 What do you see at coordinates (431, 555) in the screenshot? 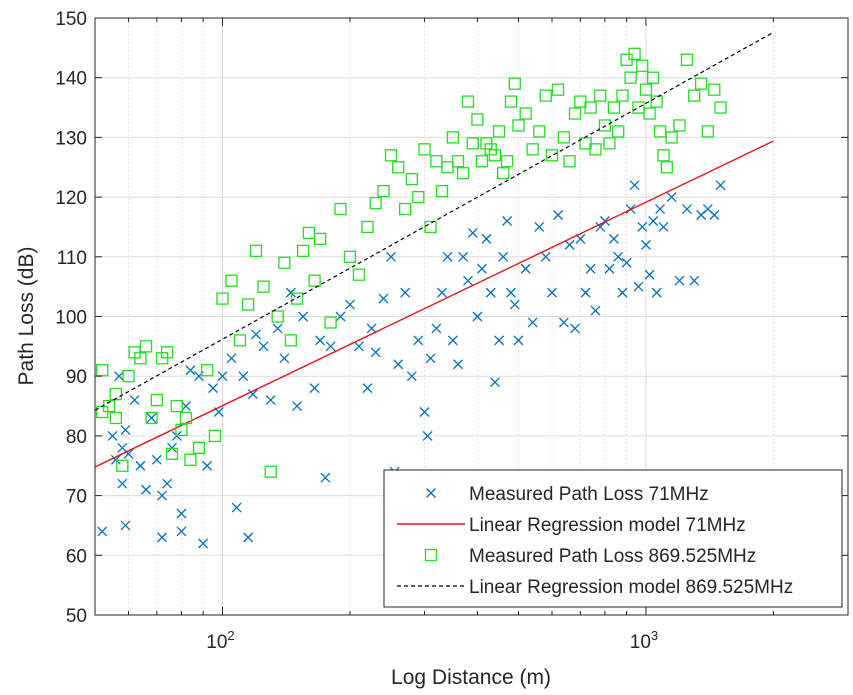
I see `legend-swatch-marker` at bounding box center [431, 555].